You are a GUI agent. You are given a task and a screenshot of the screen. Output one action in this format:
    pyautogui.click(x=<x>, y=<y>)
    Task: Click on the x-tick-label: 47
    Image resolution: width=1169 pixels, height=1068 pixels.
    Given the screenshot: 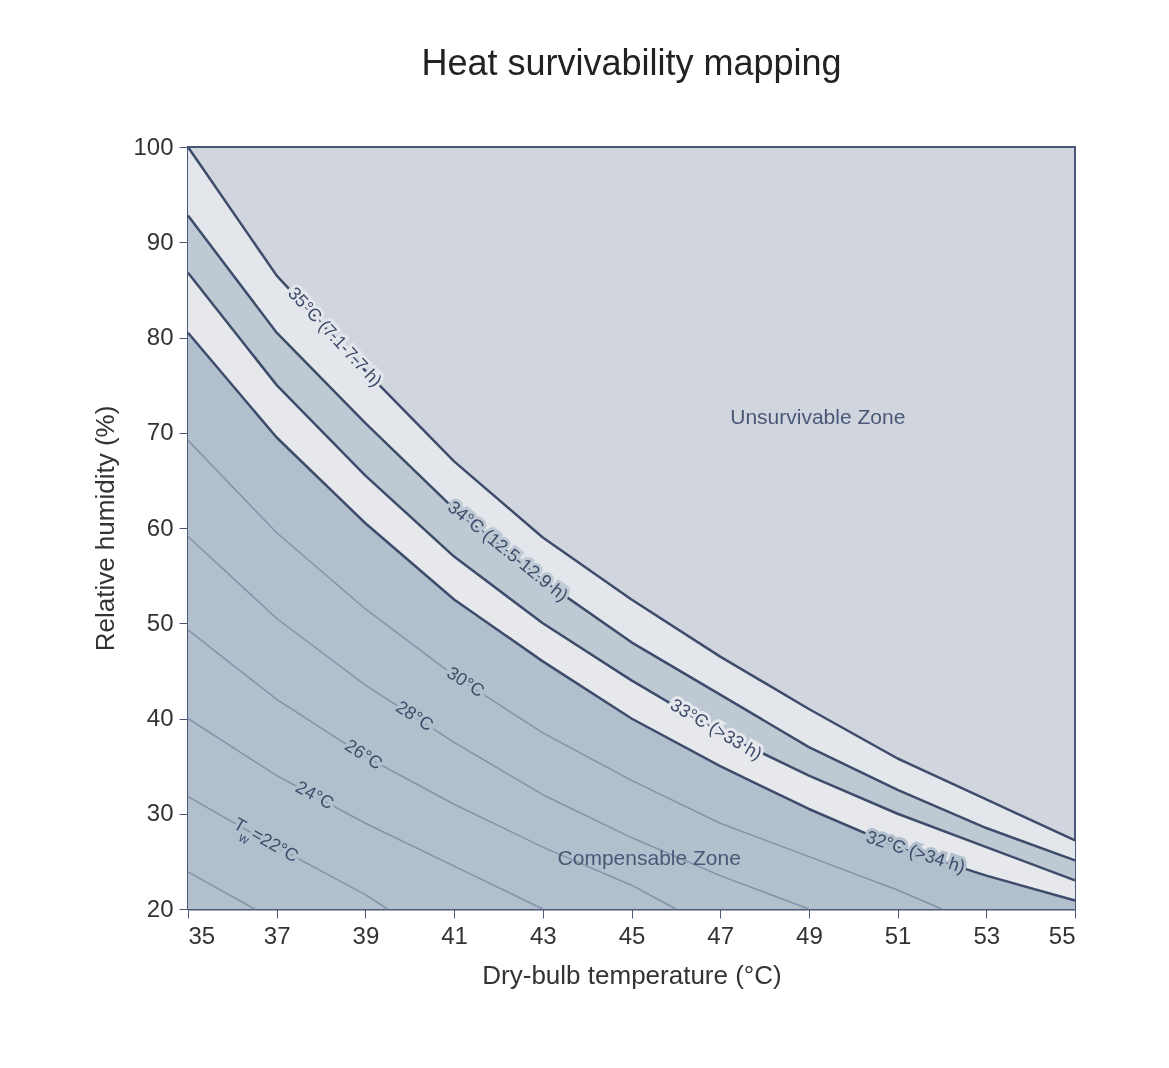 What is the action you would take?
    pyautogui.click(x=721, y=935)
    